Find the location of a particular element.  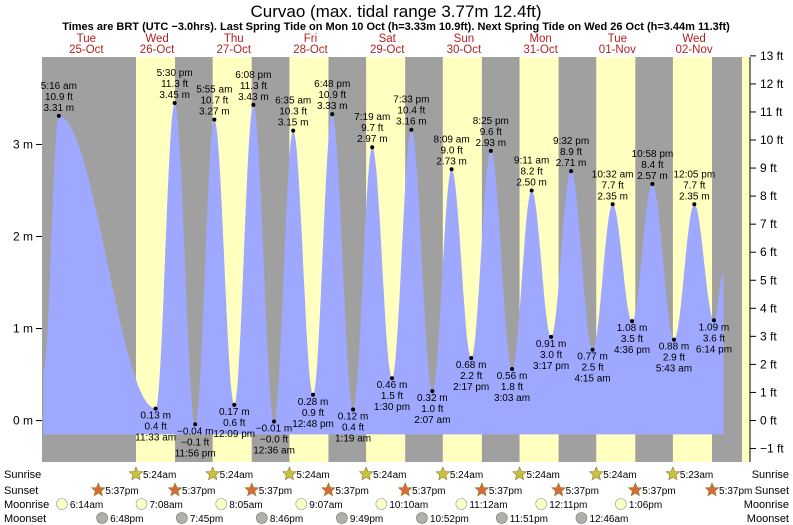

high-tide-label: 12:05 pm is located at coordinates (694, 174).